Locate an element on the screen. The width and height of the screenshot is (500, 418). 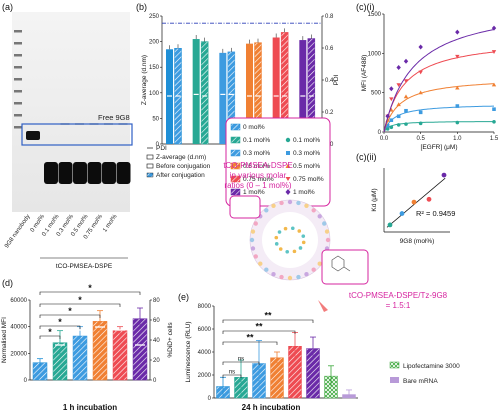
legend-lipofectamine: Lipofectamine 3000 is located at coordinates (431, 366).